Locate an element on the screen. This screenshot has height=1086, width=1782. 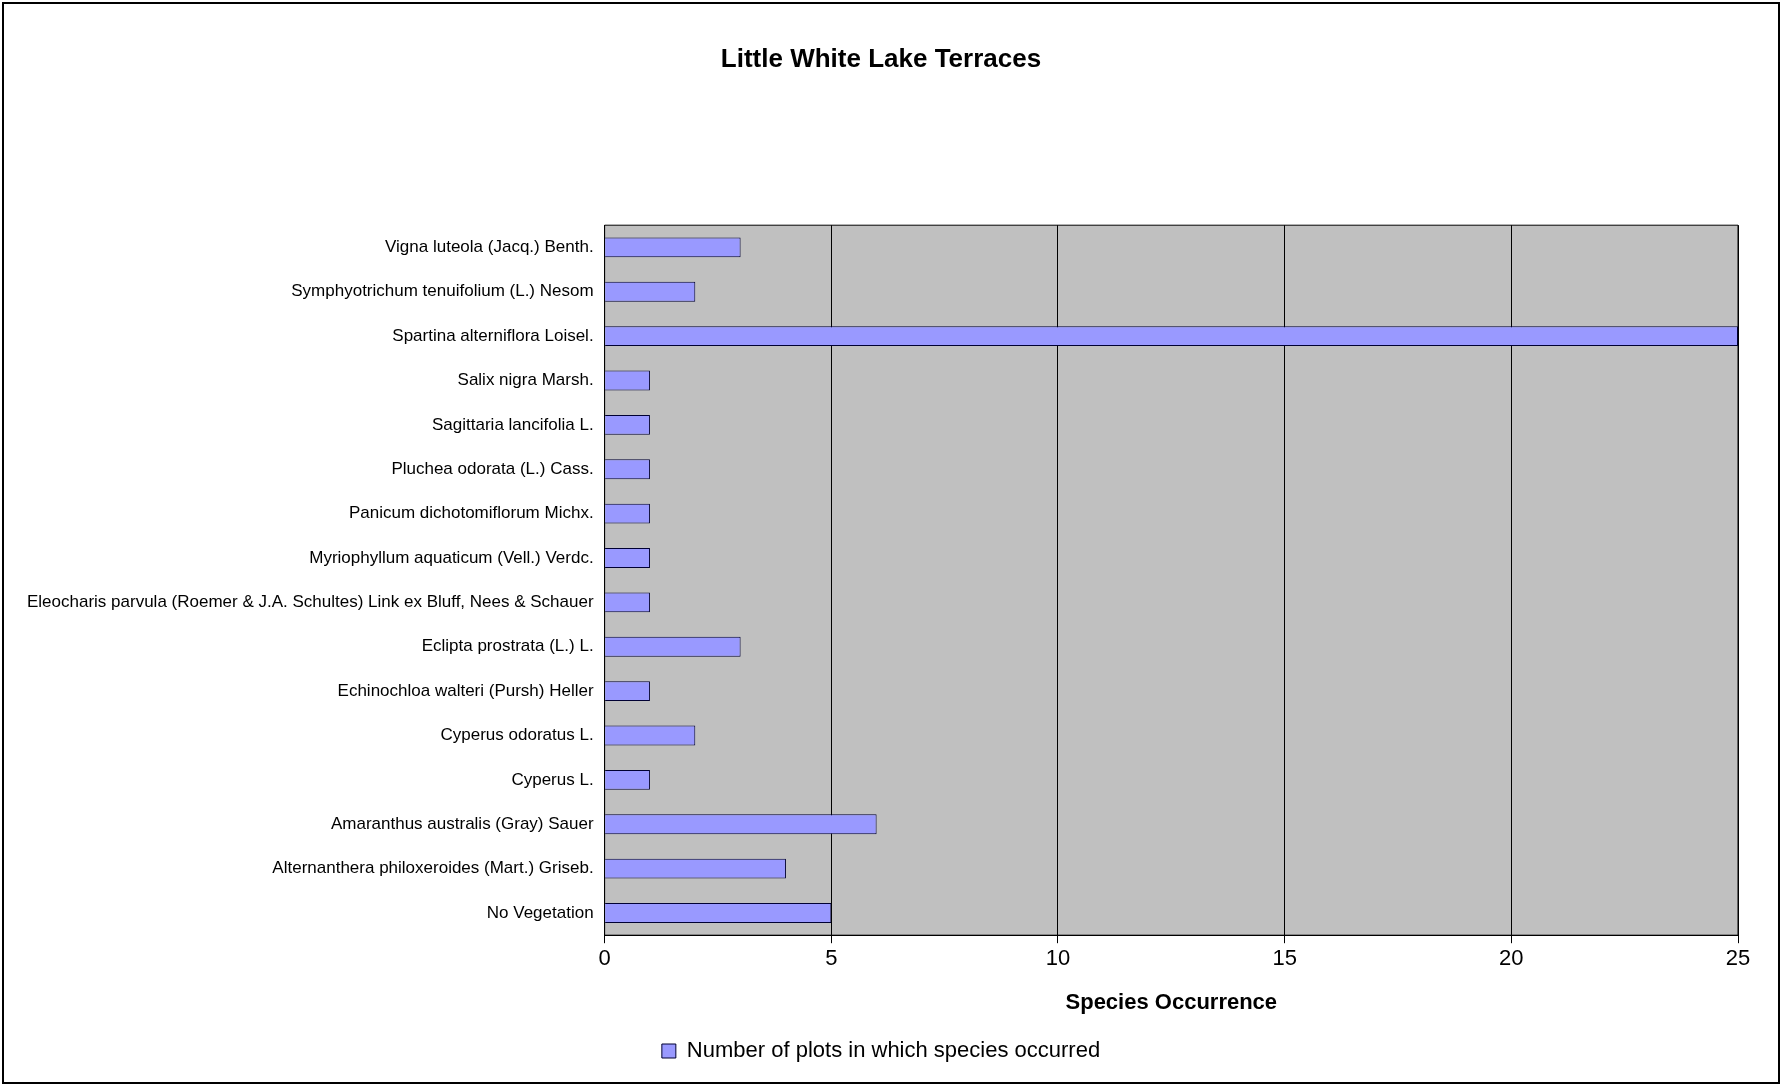
y-tick-label: Salix nigra Marsh. is located at coordinates (525, 380).